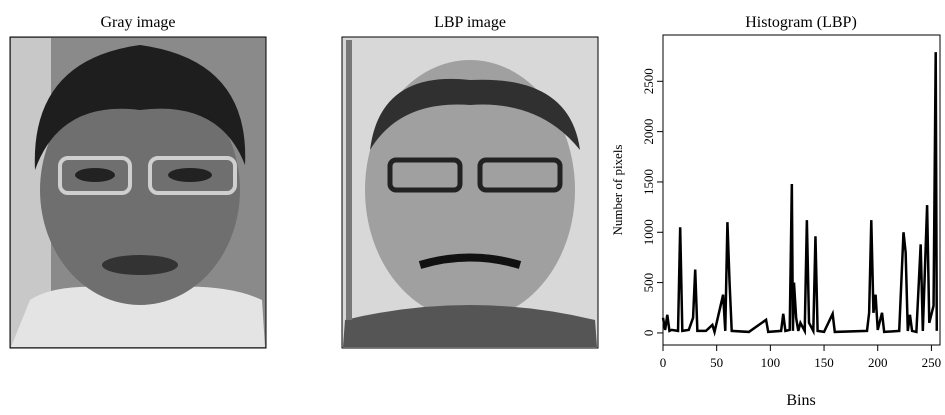 The image size is (945, 415). I want to click on x-tick-label: 150, so click(824, 362).